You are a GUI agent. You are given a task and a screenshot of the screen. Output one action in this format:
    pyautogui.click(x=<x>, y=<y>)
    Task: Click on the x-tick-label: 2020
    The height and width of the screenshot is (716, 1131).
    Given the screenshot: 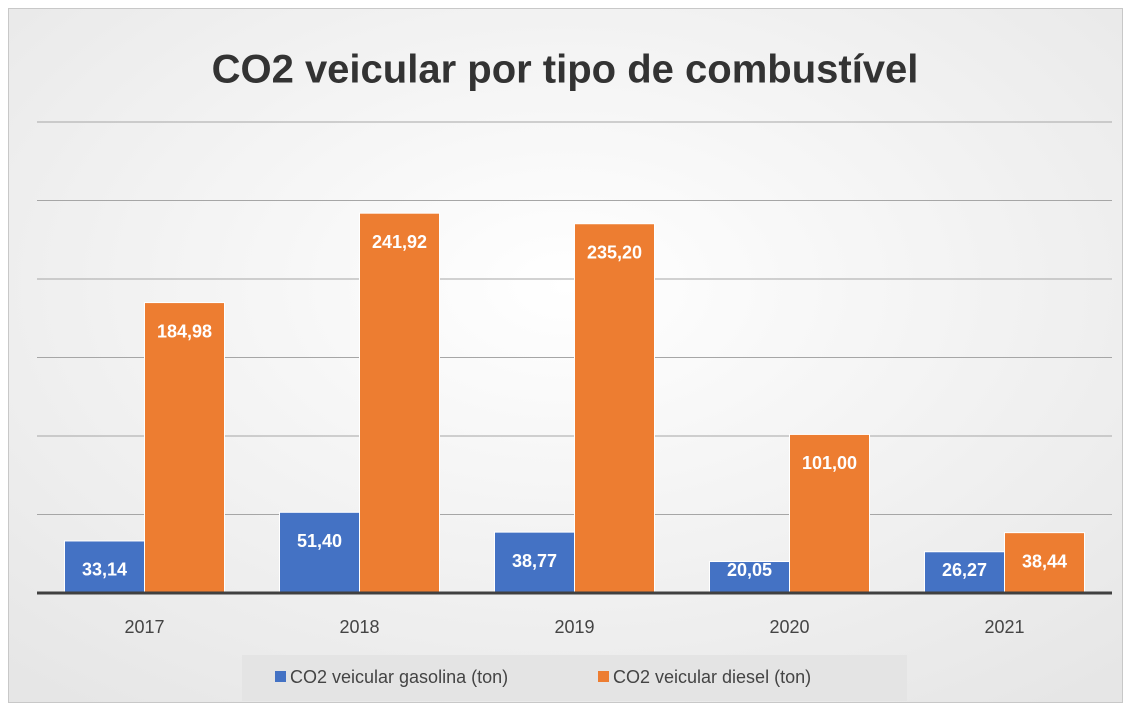 What is the action you would take?
    pyautogui.click(x=789, y=627)
    